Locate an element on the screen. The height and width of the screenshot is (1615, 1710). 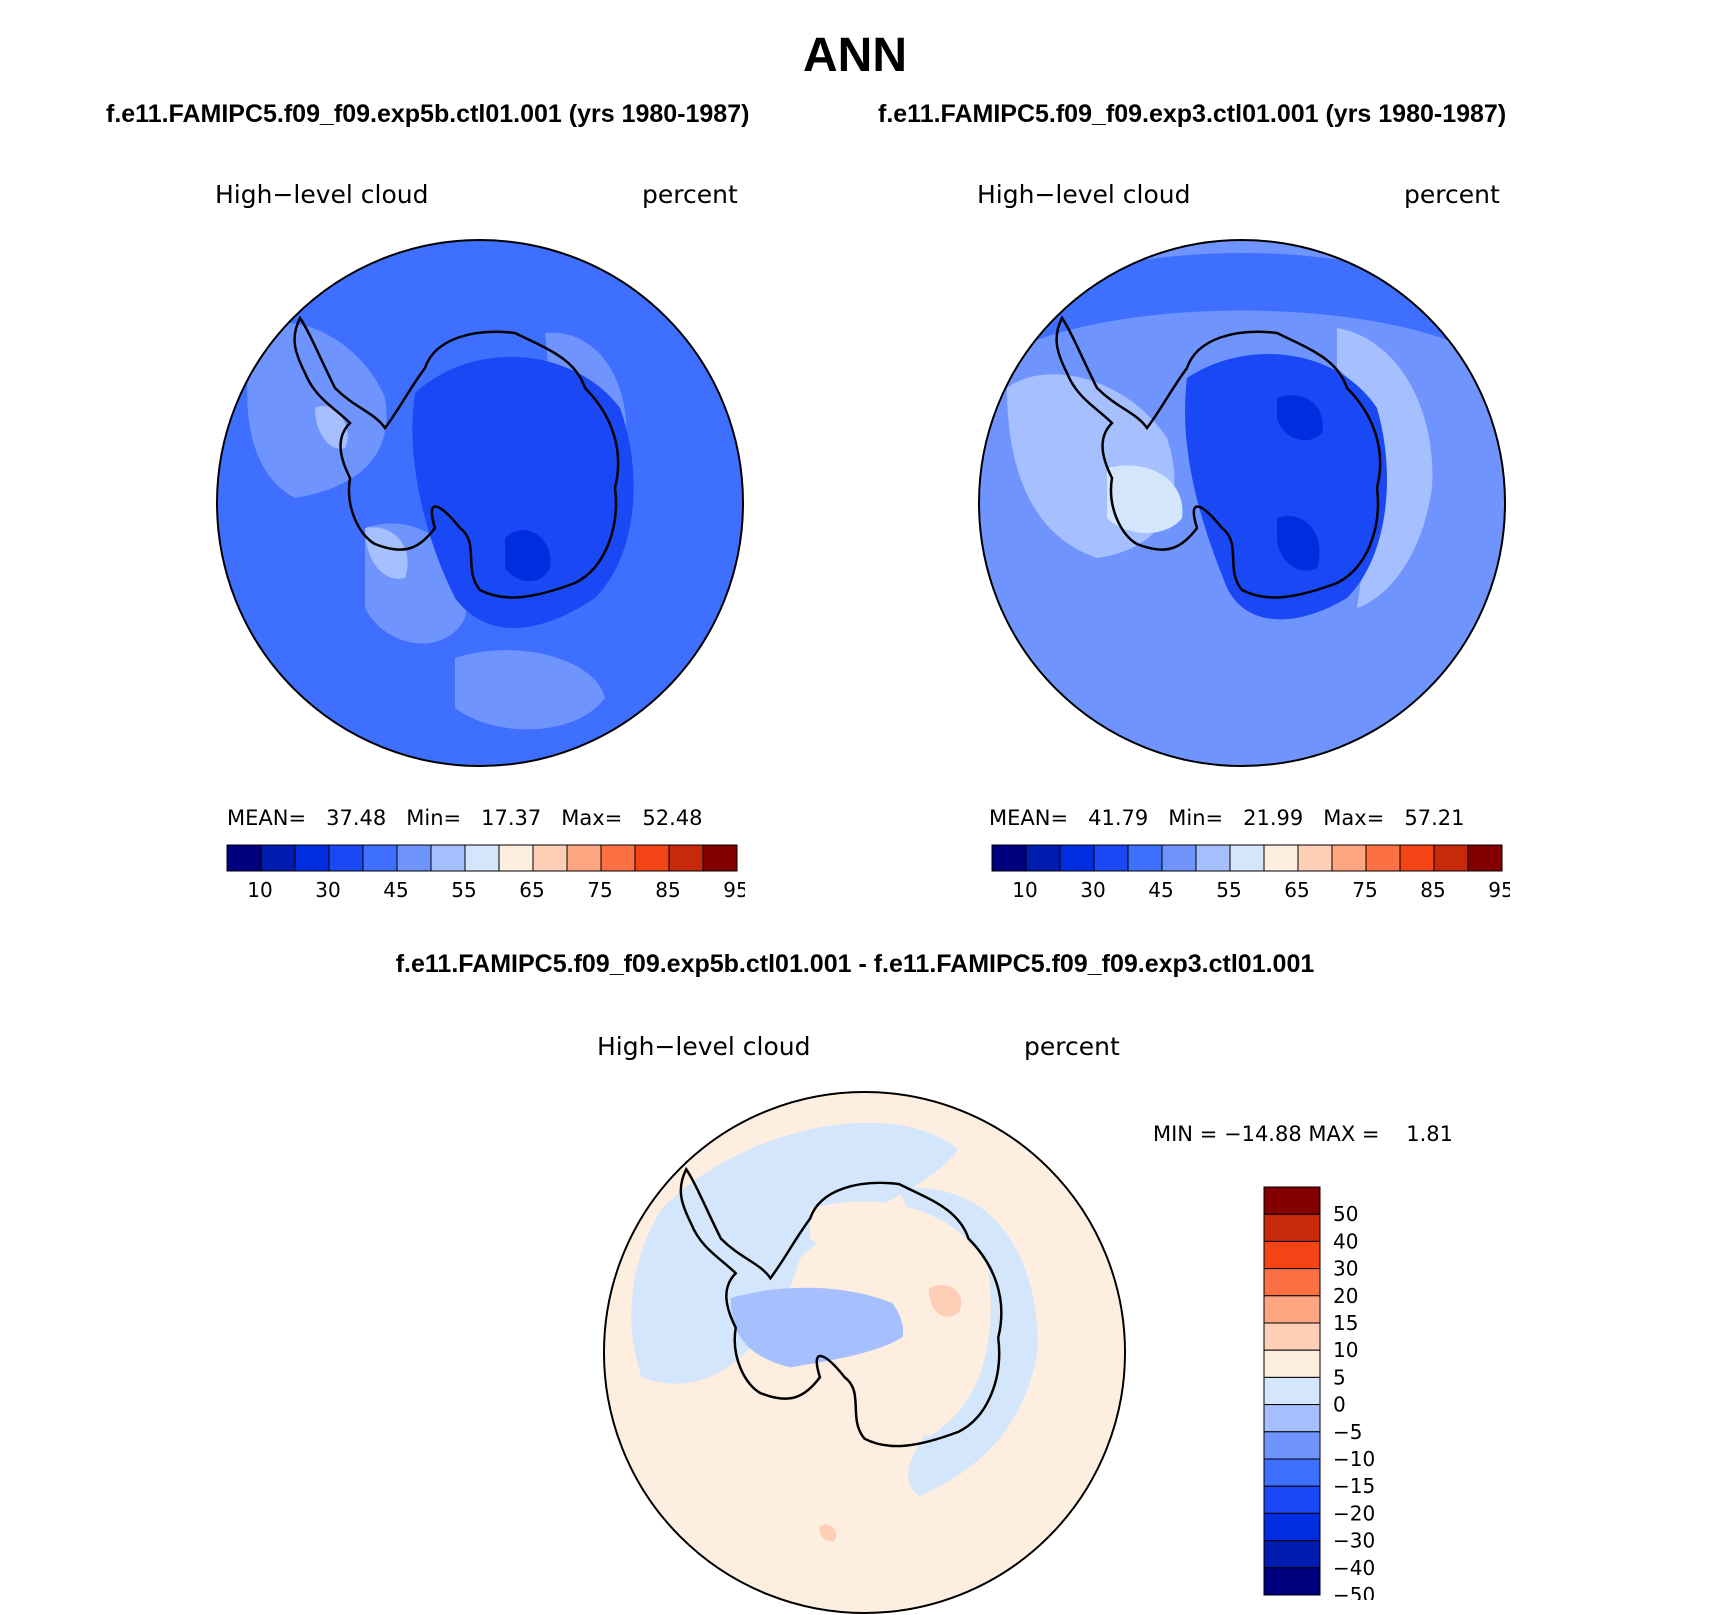
figure-title: ANN is located at coordinates (855, 55).